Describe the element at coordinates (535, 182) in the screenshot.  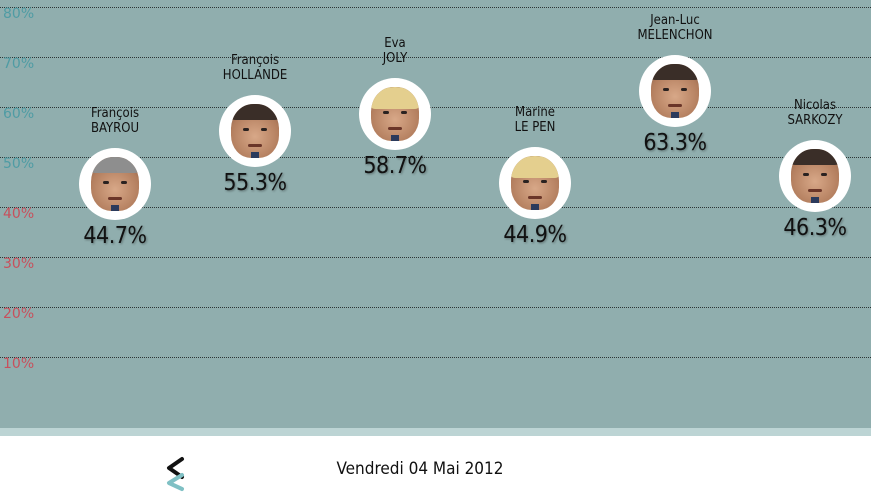
I see `le-pen-portrait-icon` at that location.